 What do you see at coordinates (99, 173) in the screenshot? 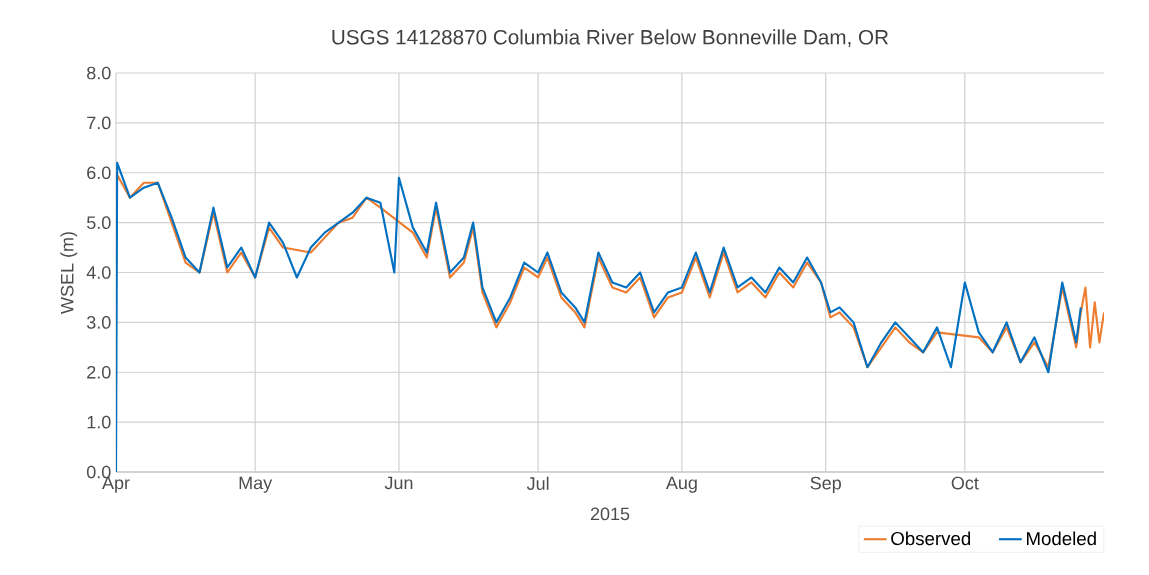
I see `y-tick-label: 6.0` at bounding box center [99, 173].